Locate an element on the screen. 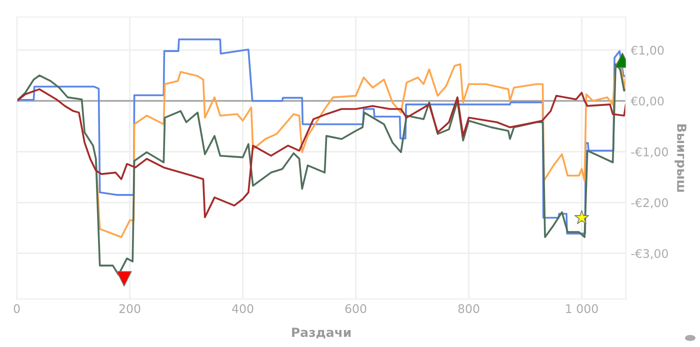 The image size is (700, 347). y-tick-label: -€3,00 is located at coordinates (649, 254).